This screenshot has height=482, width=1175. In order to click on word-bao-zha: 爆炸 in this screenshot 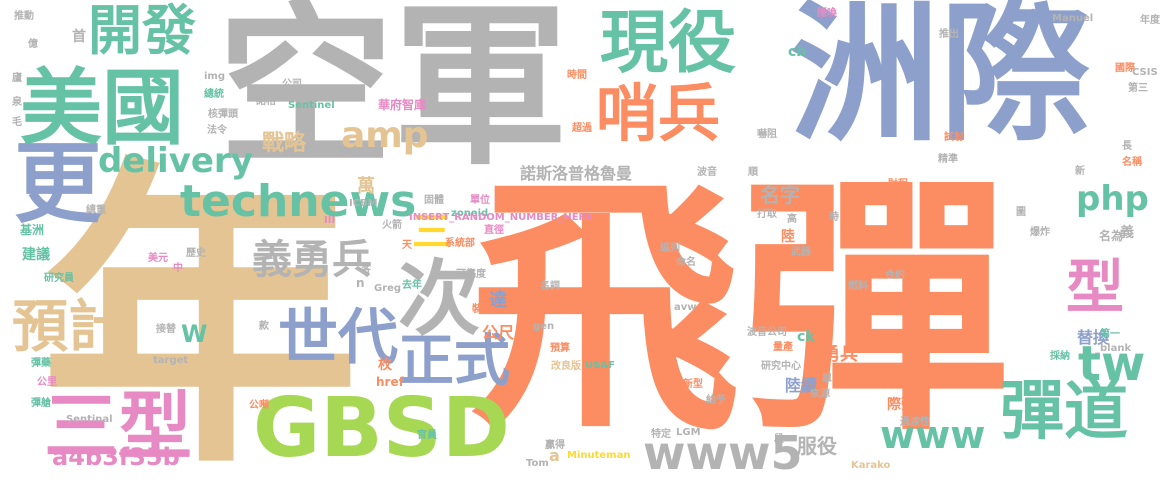, I will do `click(1040, 232)`.